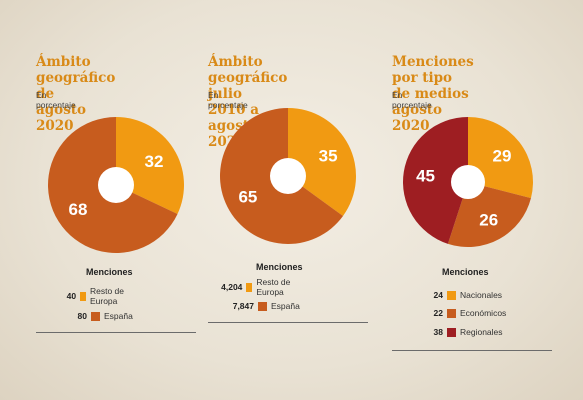  Describe the element at coordinates (458, 313) in the screenshot. I see `legend-item-economicos: 22 Económicos` at that location.